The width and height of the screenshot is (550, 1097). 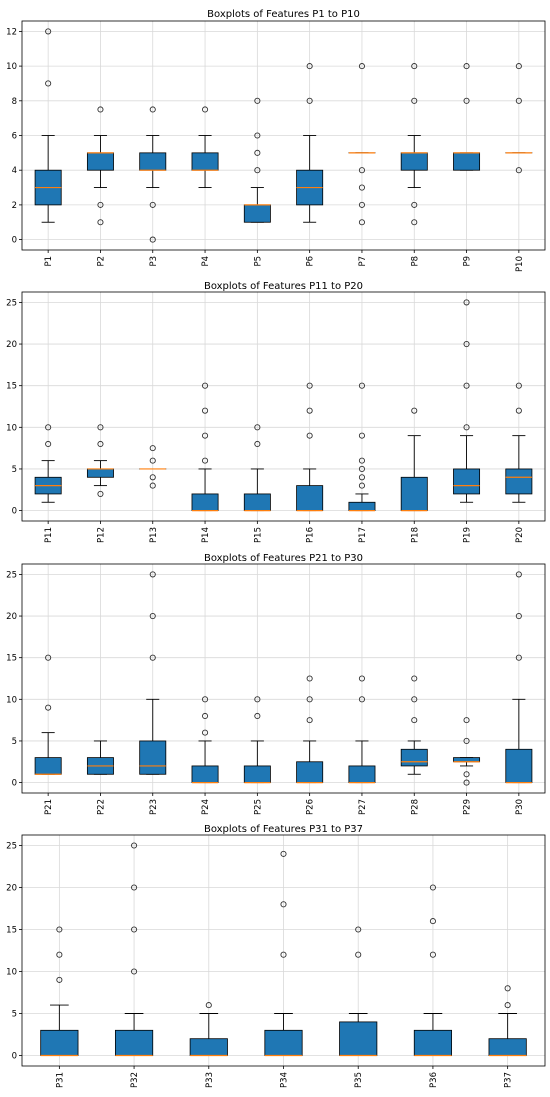 What do you see at coordinates (519, 442) in the screenshot?
I see `box-p20` at bounding box center [519, 442].